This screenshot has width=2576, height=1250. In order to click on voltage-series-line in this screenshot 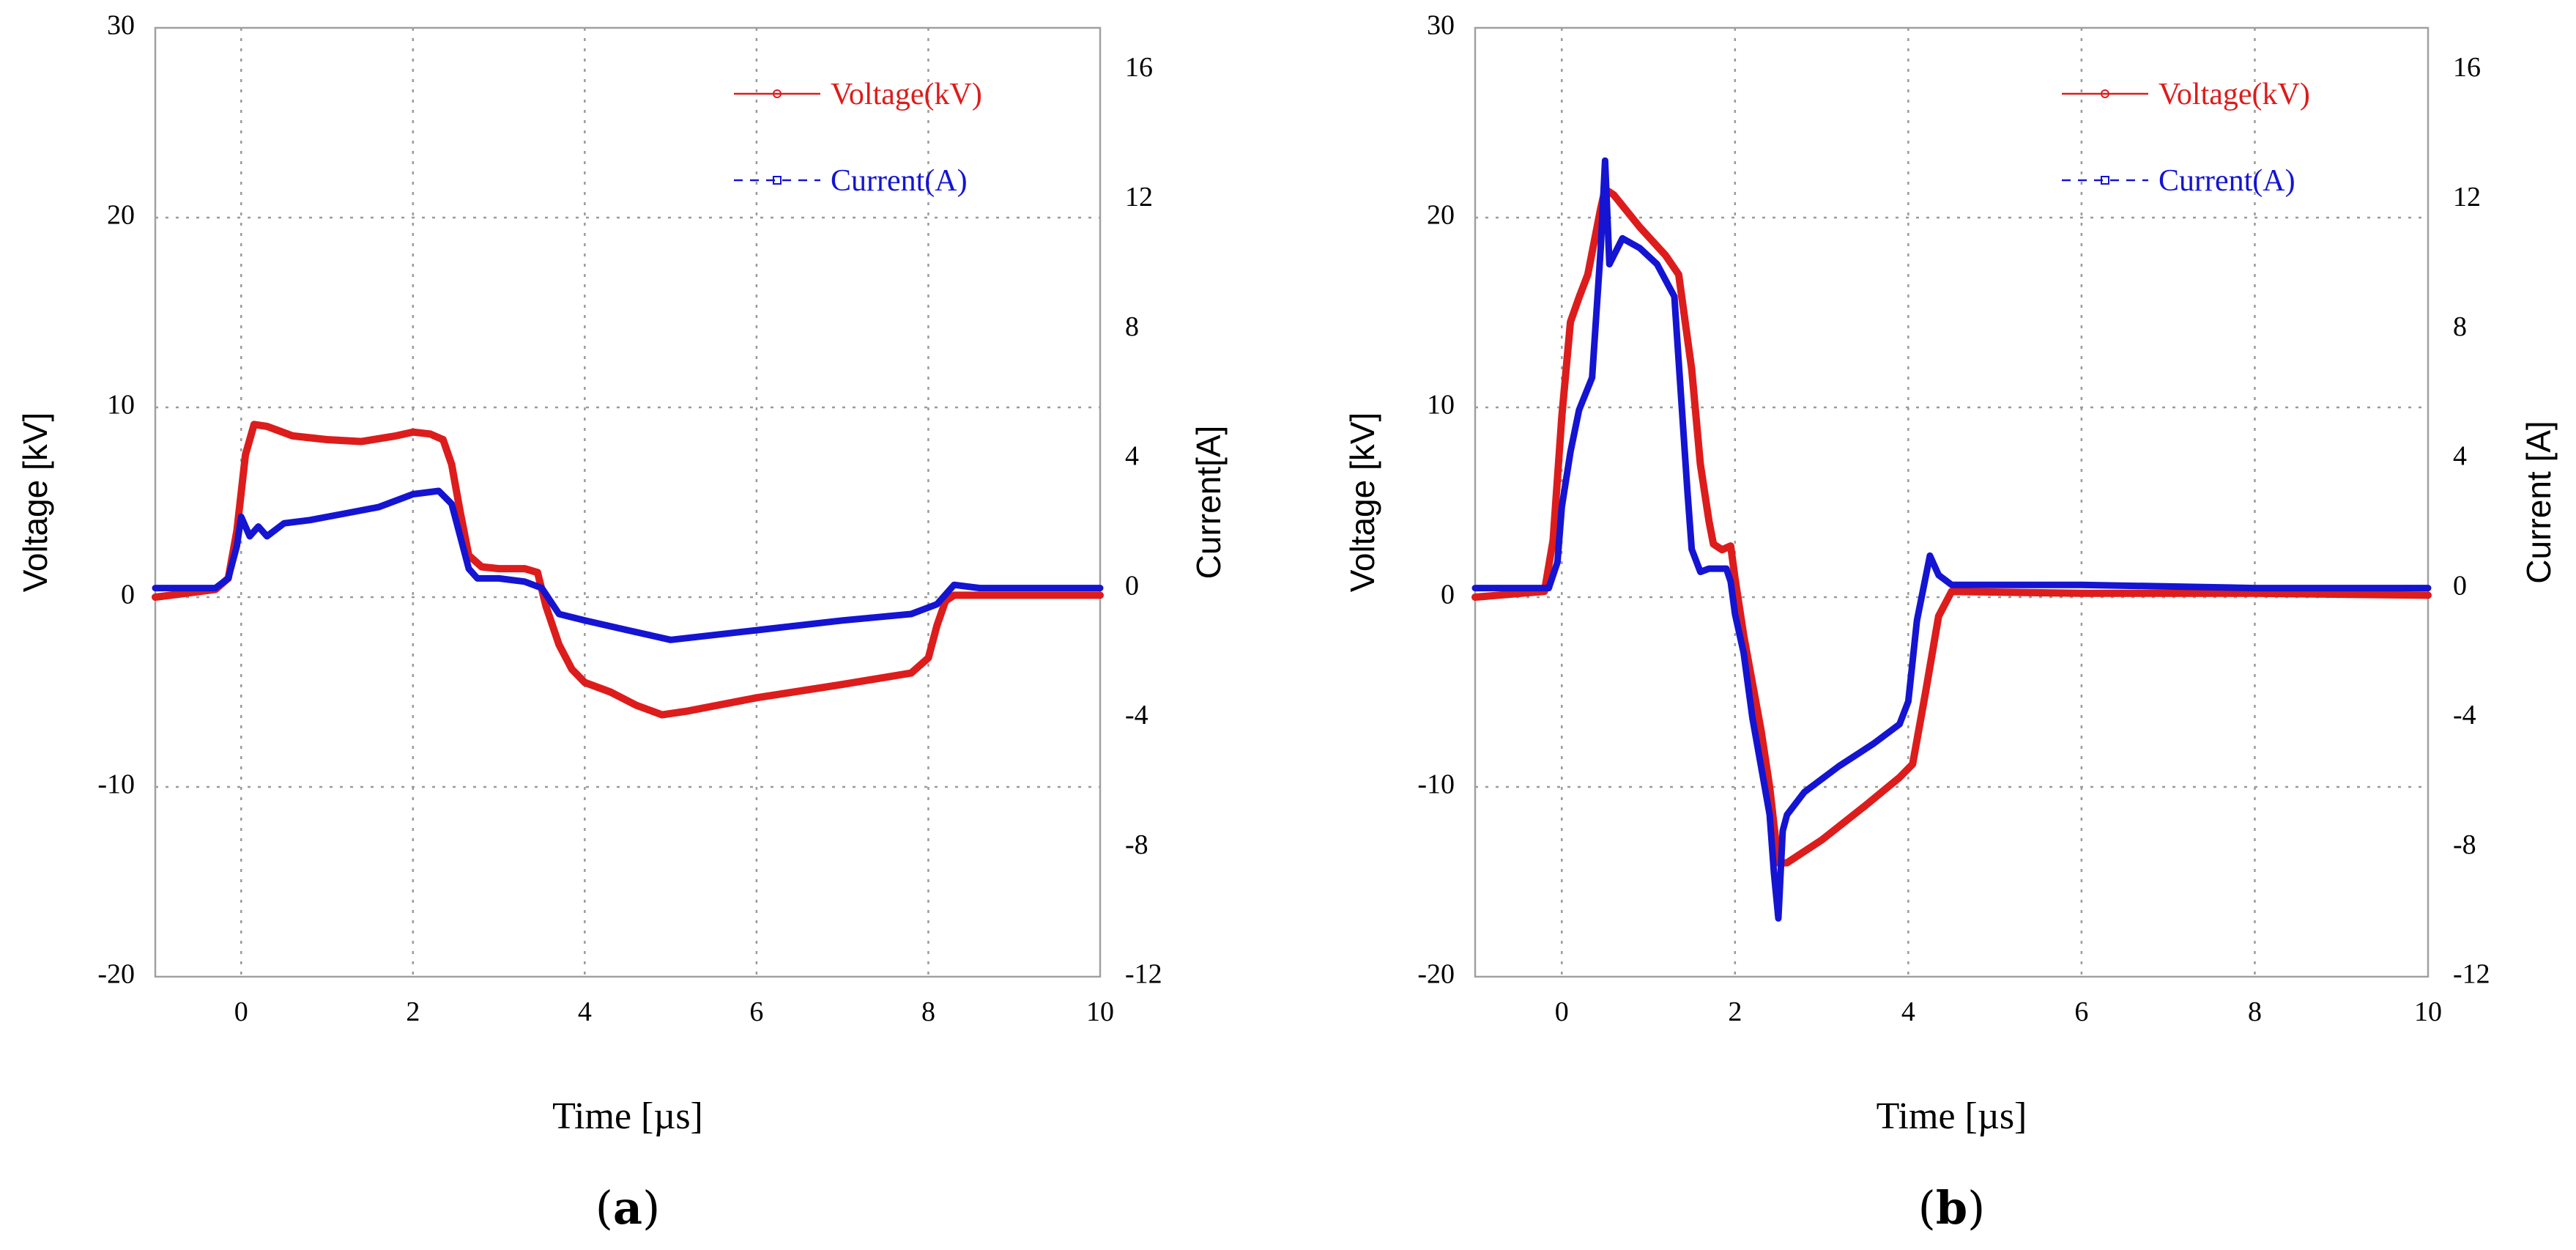, I will do `click(628, 570)`.